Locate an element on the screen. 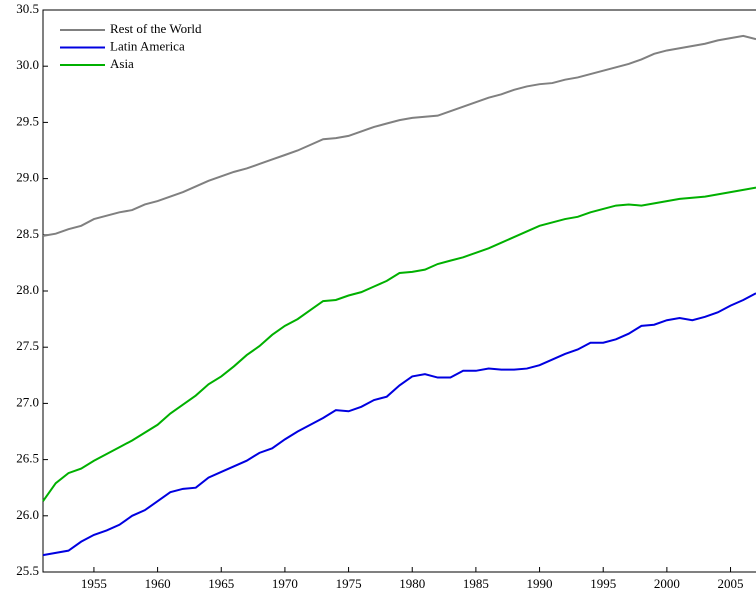  y-tick-label: 28.0 is located at coordinates (27, 289).